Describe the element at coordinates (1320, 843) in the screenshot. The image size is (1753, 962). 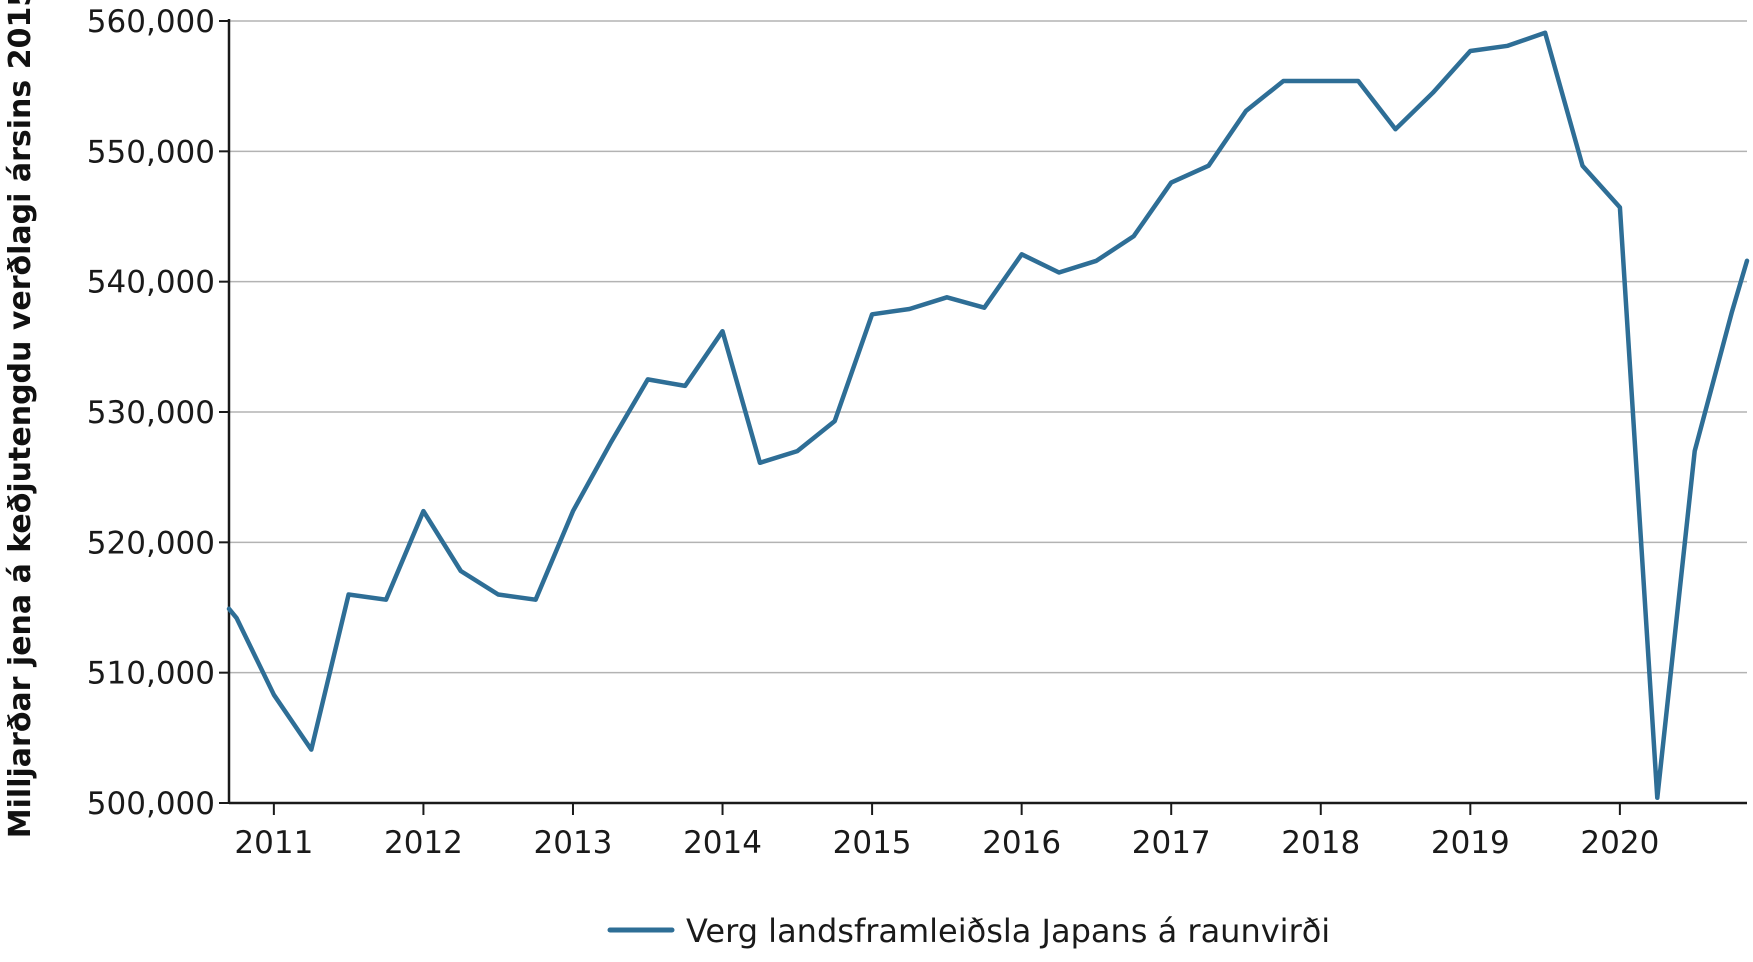
I see `x-tick-label: 2018` at that location.